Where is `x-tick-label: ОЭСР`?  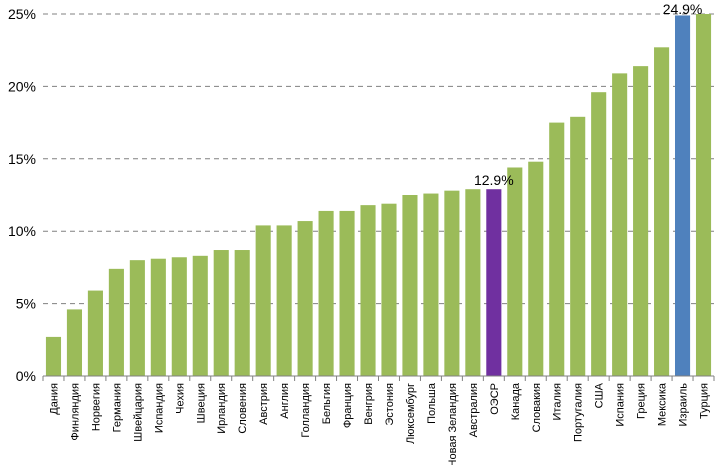 x-tick-label: ОЭСР is located at coordinates (495, 399).